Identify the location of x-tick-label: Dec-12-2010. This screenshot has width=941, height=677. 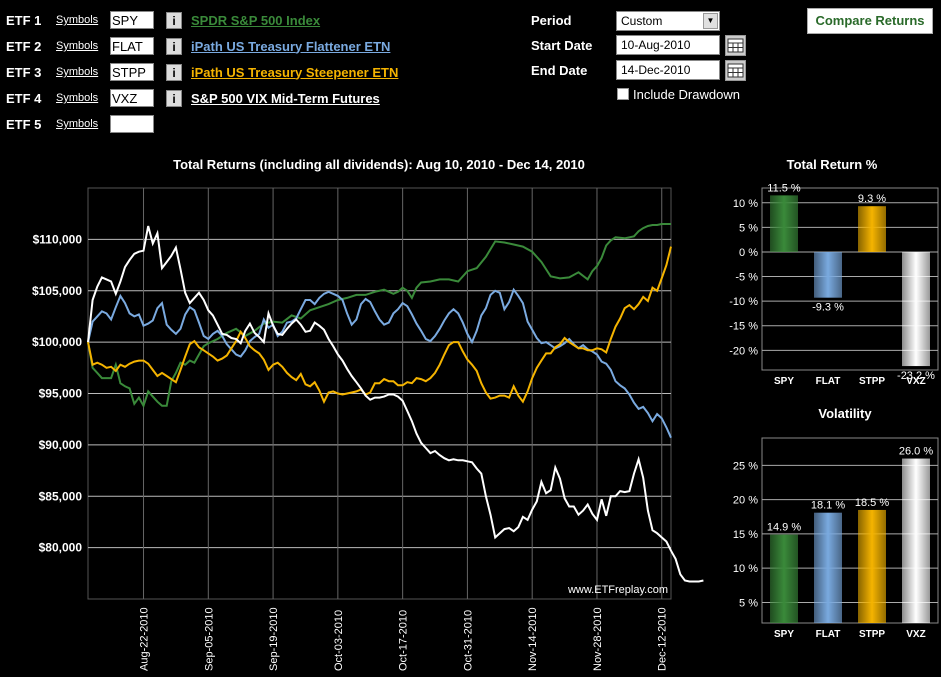
(663, 639).